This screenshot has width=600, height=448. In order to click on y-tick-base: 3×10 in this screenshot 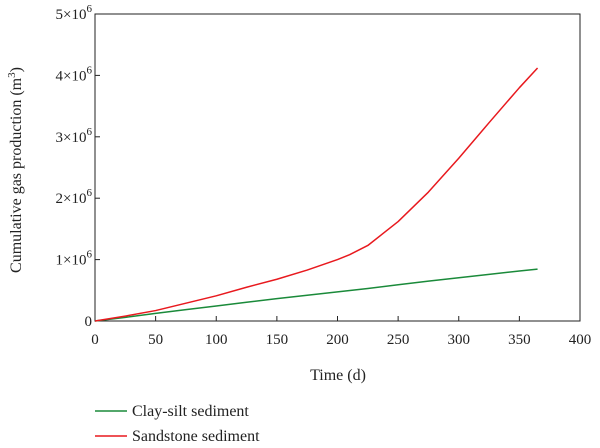, I will do `click(71, 138)`.